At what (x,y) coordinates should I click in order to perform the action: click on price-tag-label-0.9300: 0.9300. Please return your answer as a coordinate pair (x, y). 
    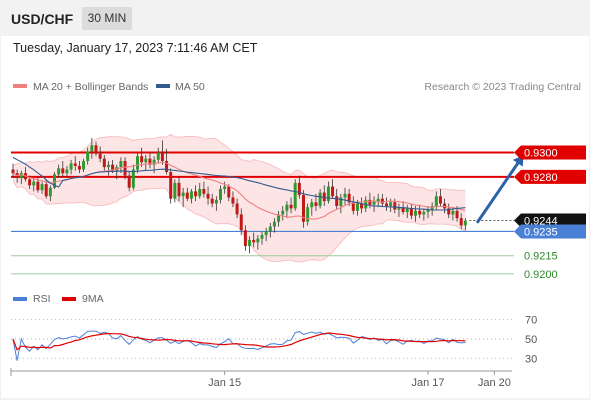
    Looking at the image, I should click on (541, 154).